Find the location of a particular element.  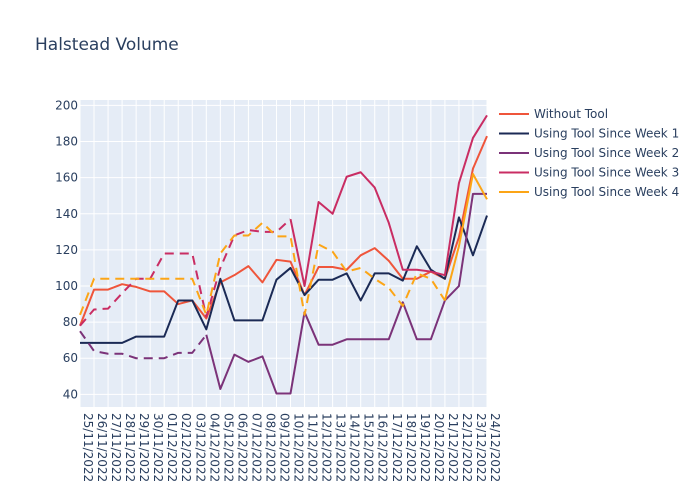

x-tick-label: 11/12/2022 is located at coordinates (313, 447).